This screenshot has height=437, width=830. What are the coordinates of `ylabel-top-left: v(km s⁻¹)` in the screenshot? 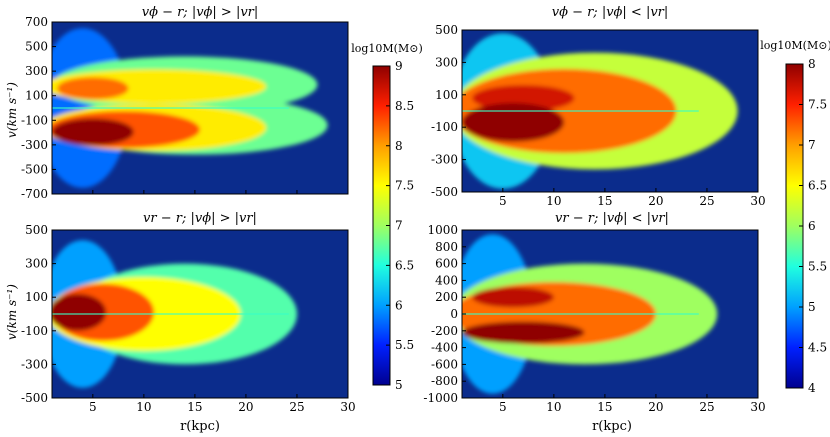 It's located at (12, 110).